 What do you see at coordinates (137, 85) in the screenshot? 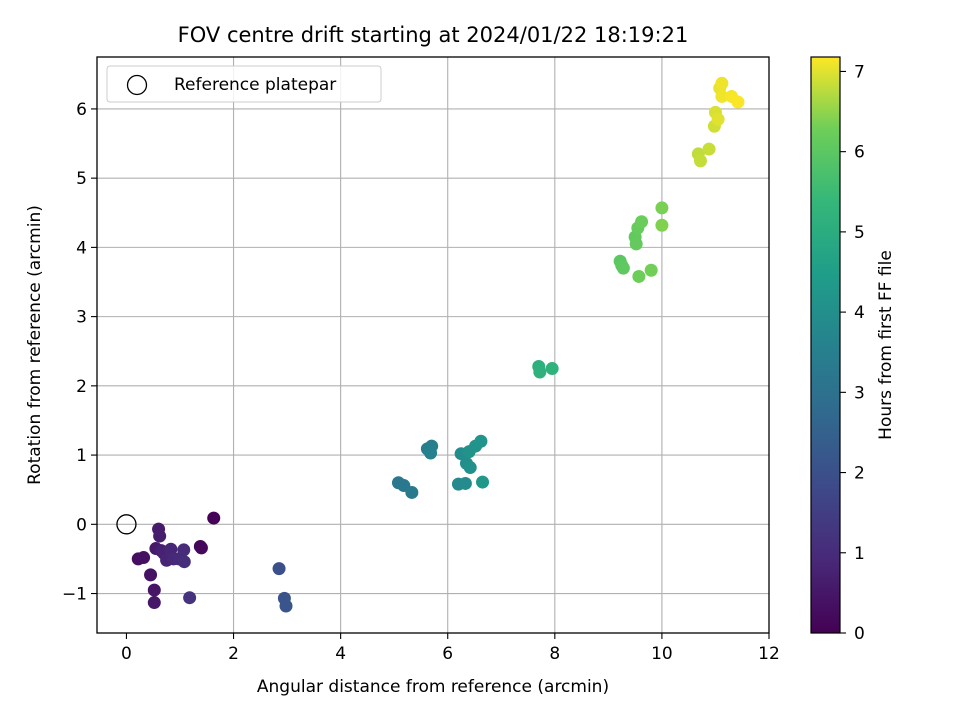
I see `legend-marker-reference` at bounding box center [137, 85].